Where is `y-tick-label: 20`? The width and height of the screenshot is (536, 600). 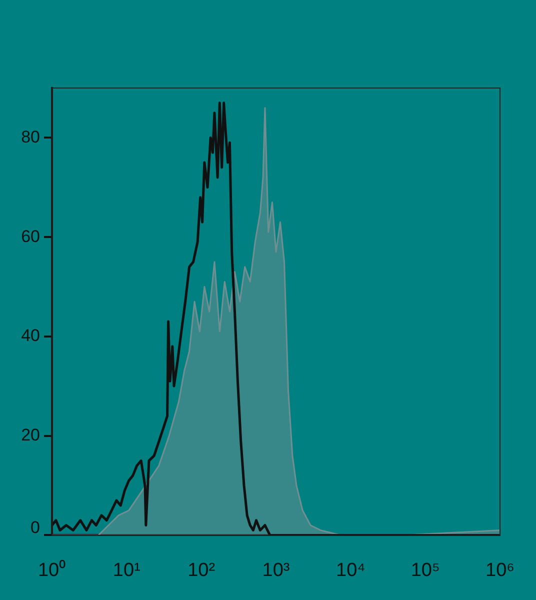 y-tick-label: 20 is located at coordinates (30, 435).